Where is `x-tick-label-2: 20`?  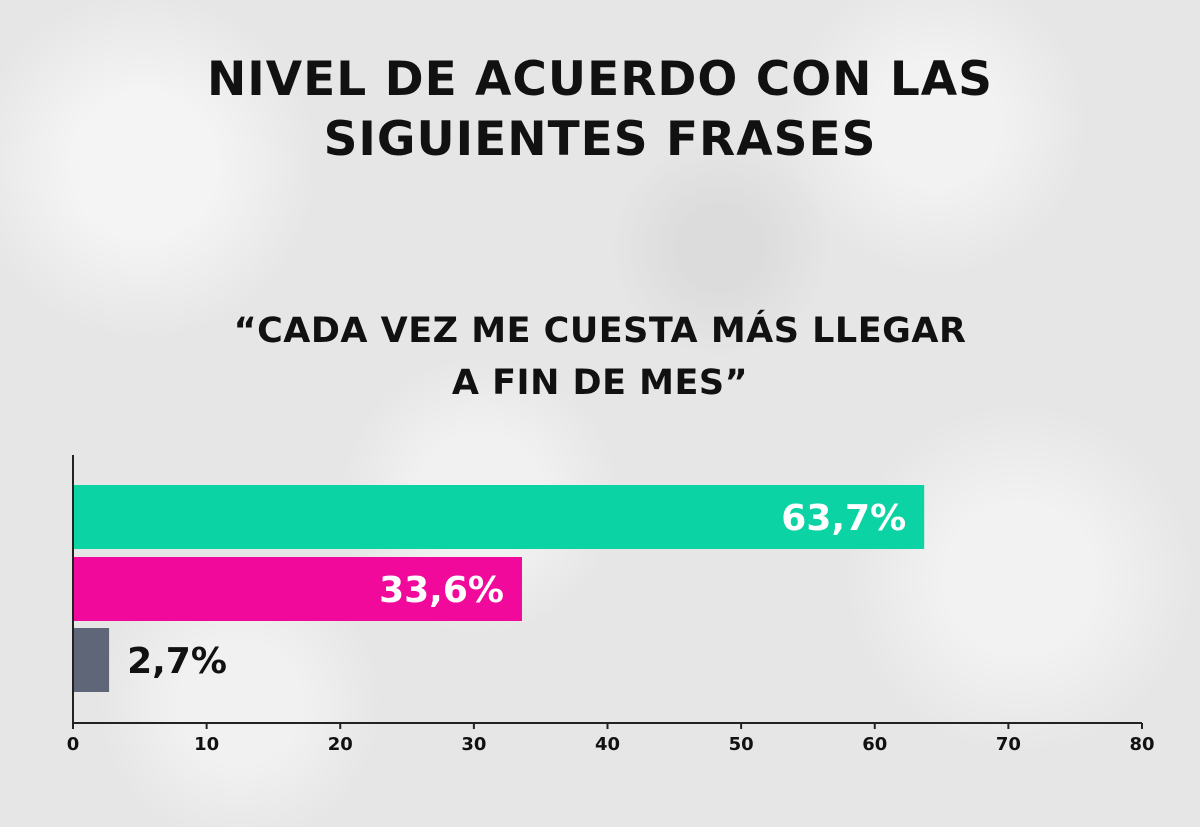
x-tick-label-2: 20 is located at coordinates (340, 744).